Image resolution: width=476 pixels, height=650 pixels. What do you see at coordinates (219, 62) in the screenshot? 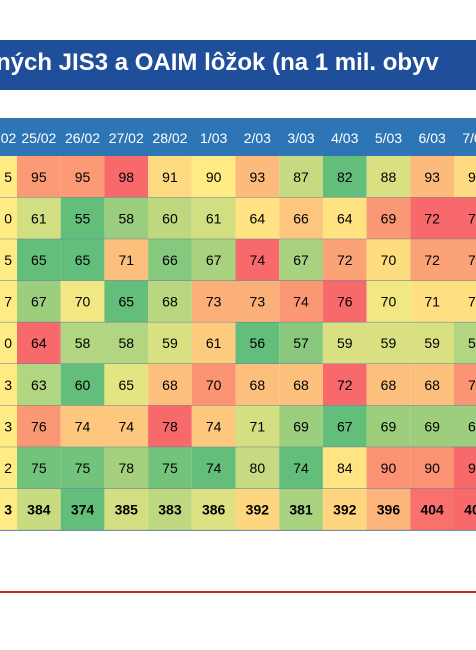
I see `chart-title: ných JIS3 a OAIM lôžok (na 1 mil. obyv` at bounding box center [219, 62].